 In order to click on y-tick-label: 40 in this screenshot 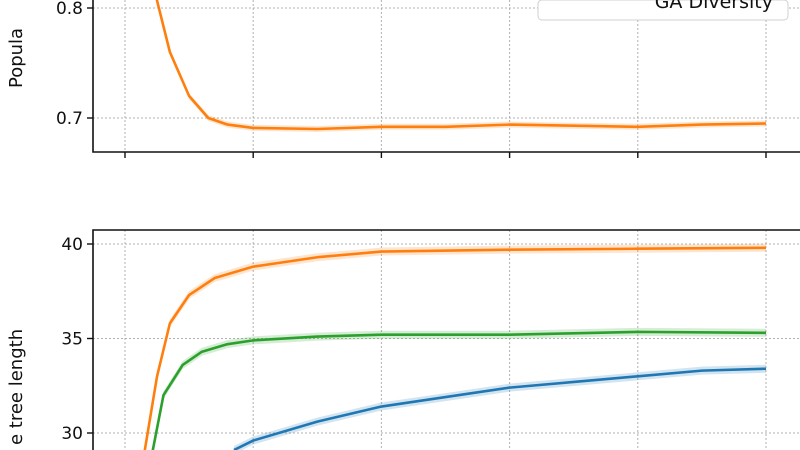, I will do `click(72, 245)`.